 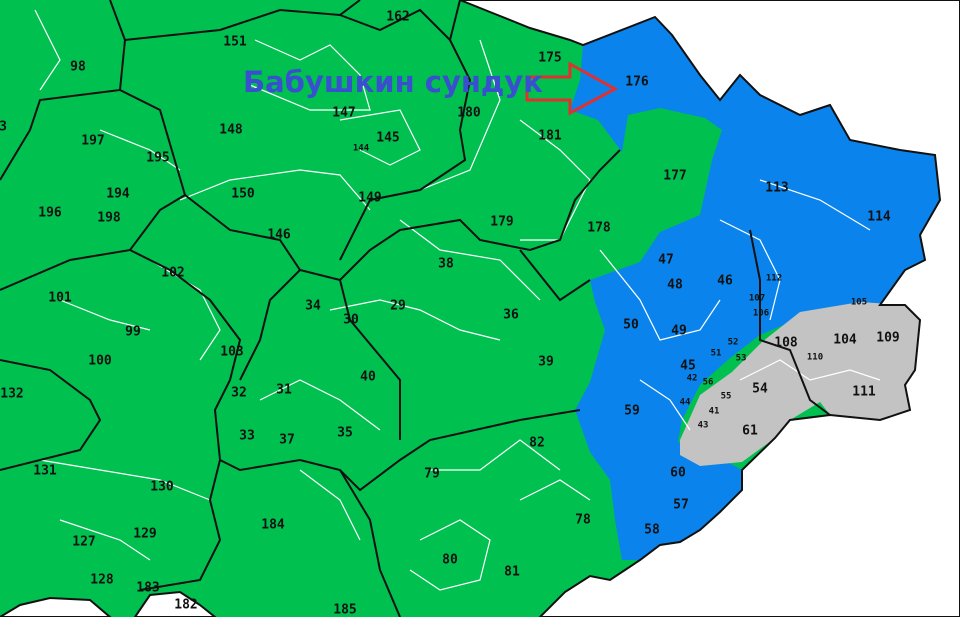 What do you see at coordinates (361, 149) in the screenshot?
I see `region-label-144: 144` at bounding box center [361, 149].